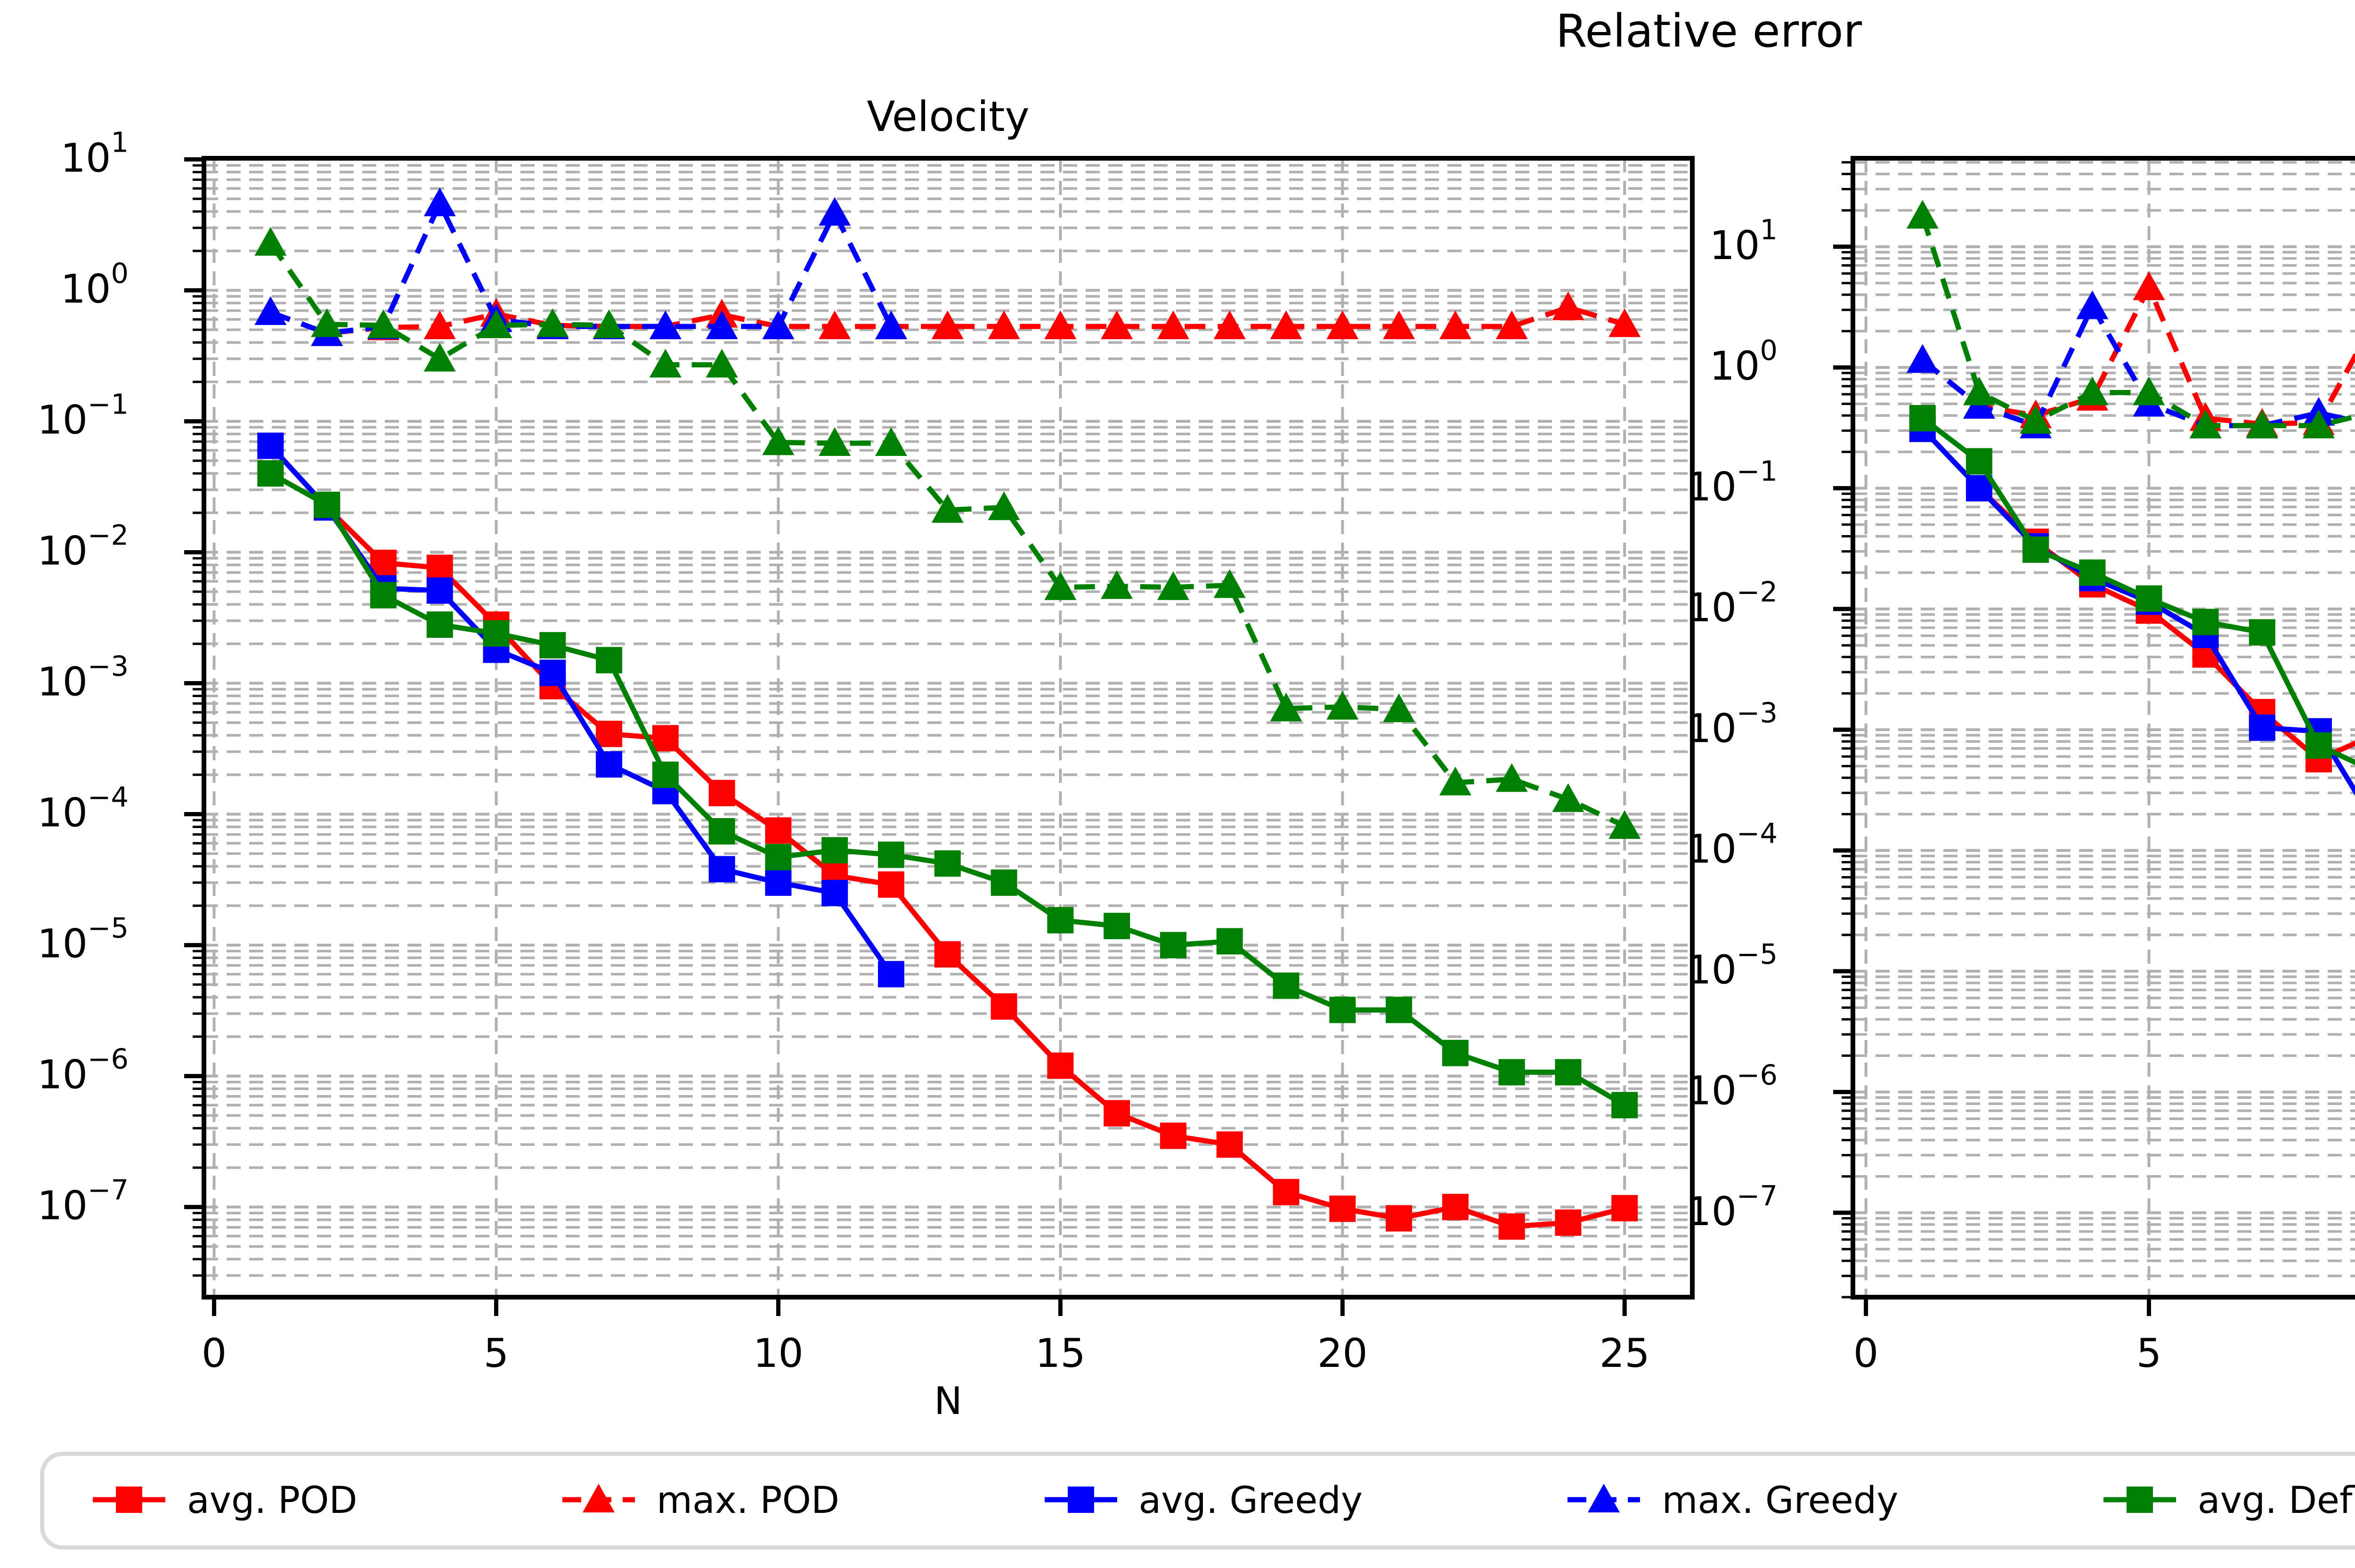 Image resolution: width=2355 pixels, height=1568 pixels. I want to click on legend-item: max. POD, so click(699, 1501).